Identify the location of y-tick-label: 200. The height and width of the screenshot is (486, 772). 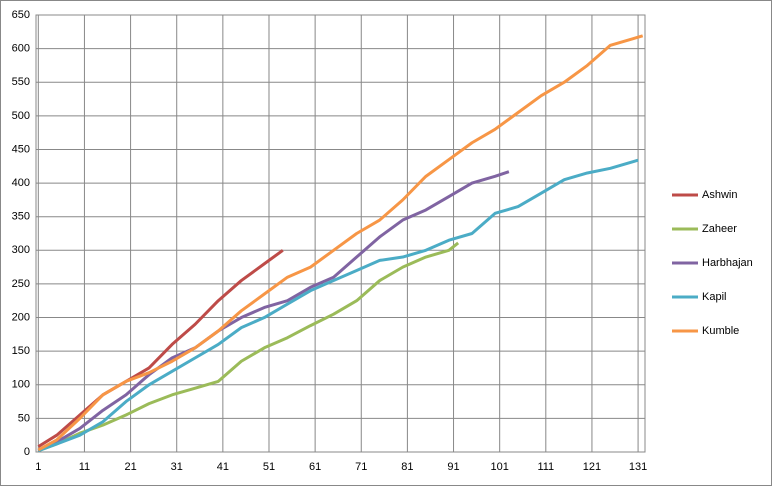
(21, 317).